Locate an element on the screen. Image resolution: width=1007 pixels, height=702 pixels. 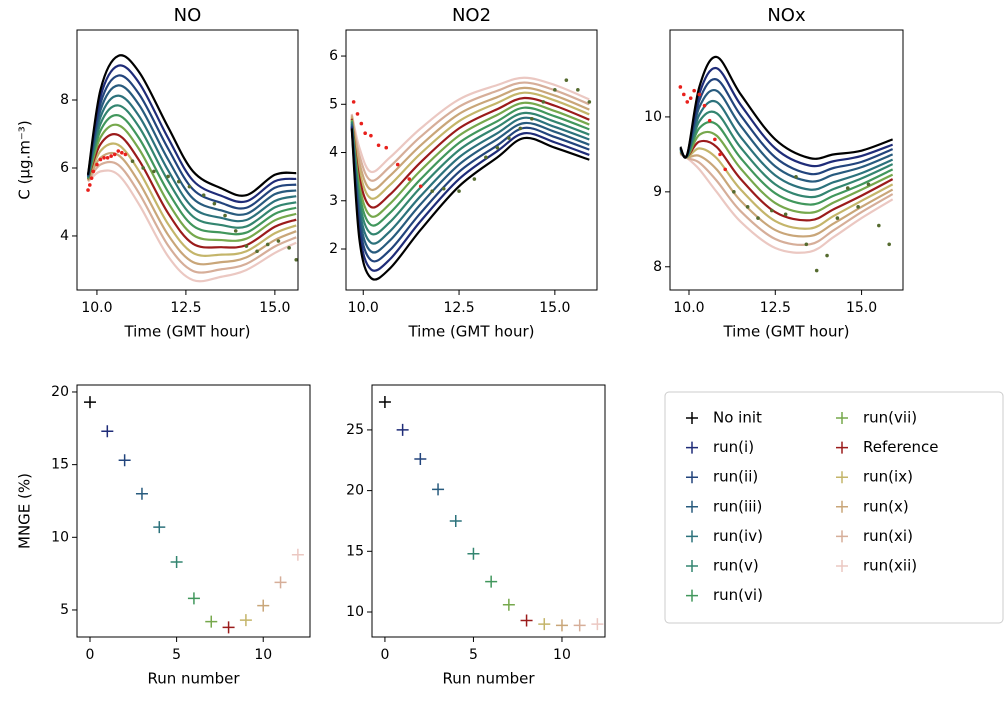
subplot-title: NO is located at coordinates (188, 15).